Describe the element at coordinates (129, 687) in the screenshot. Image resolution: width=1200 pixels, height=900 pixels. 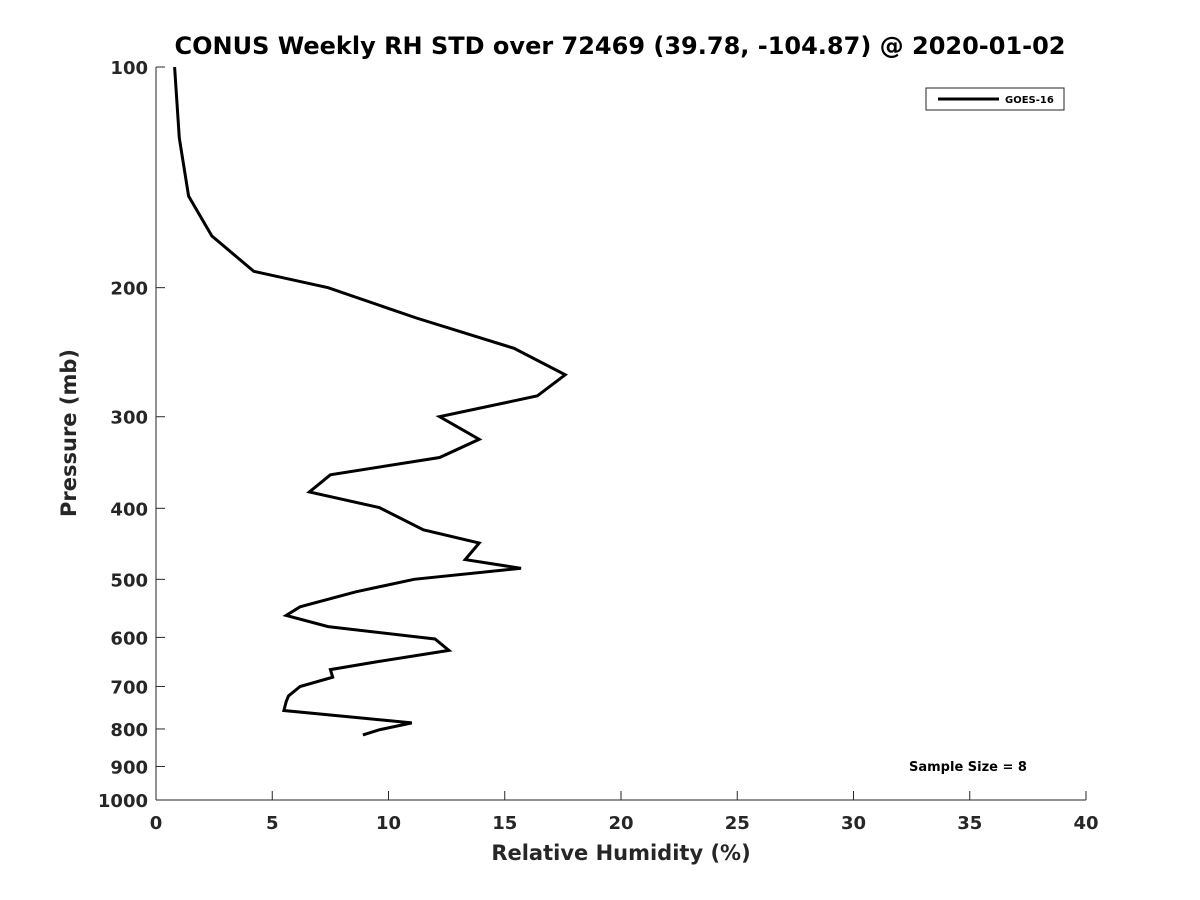
I see `y-tick-label: 700` at that location.